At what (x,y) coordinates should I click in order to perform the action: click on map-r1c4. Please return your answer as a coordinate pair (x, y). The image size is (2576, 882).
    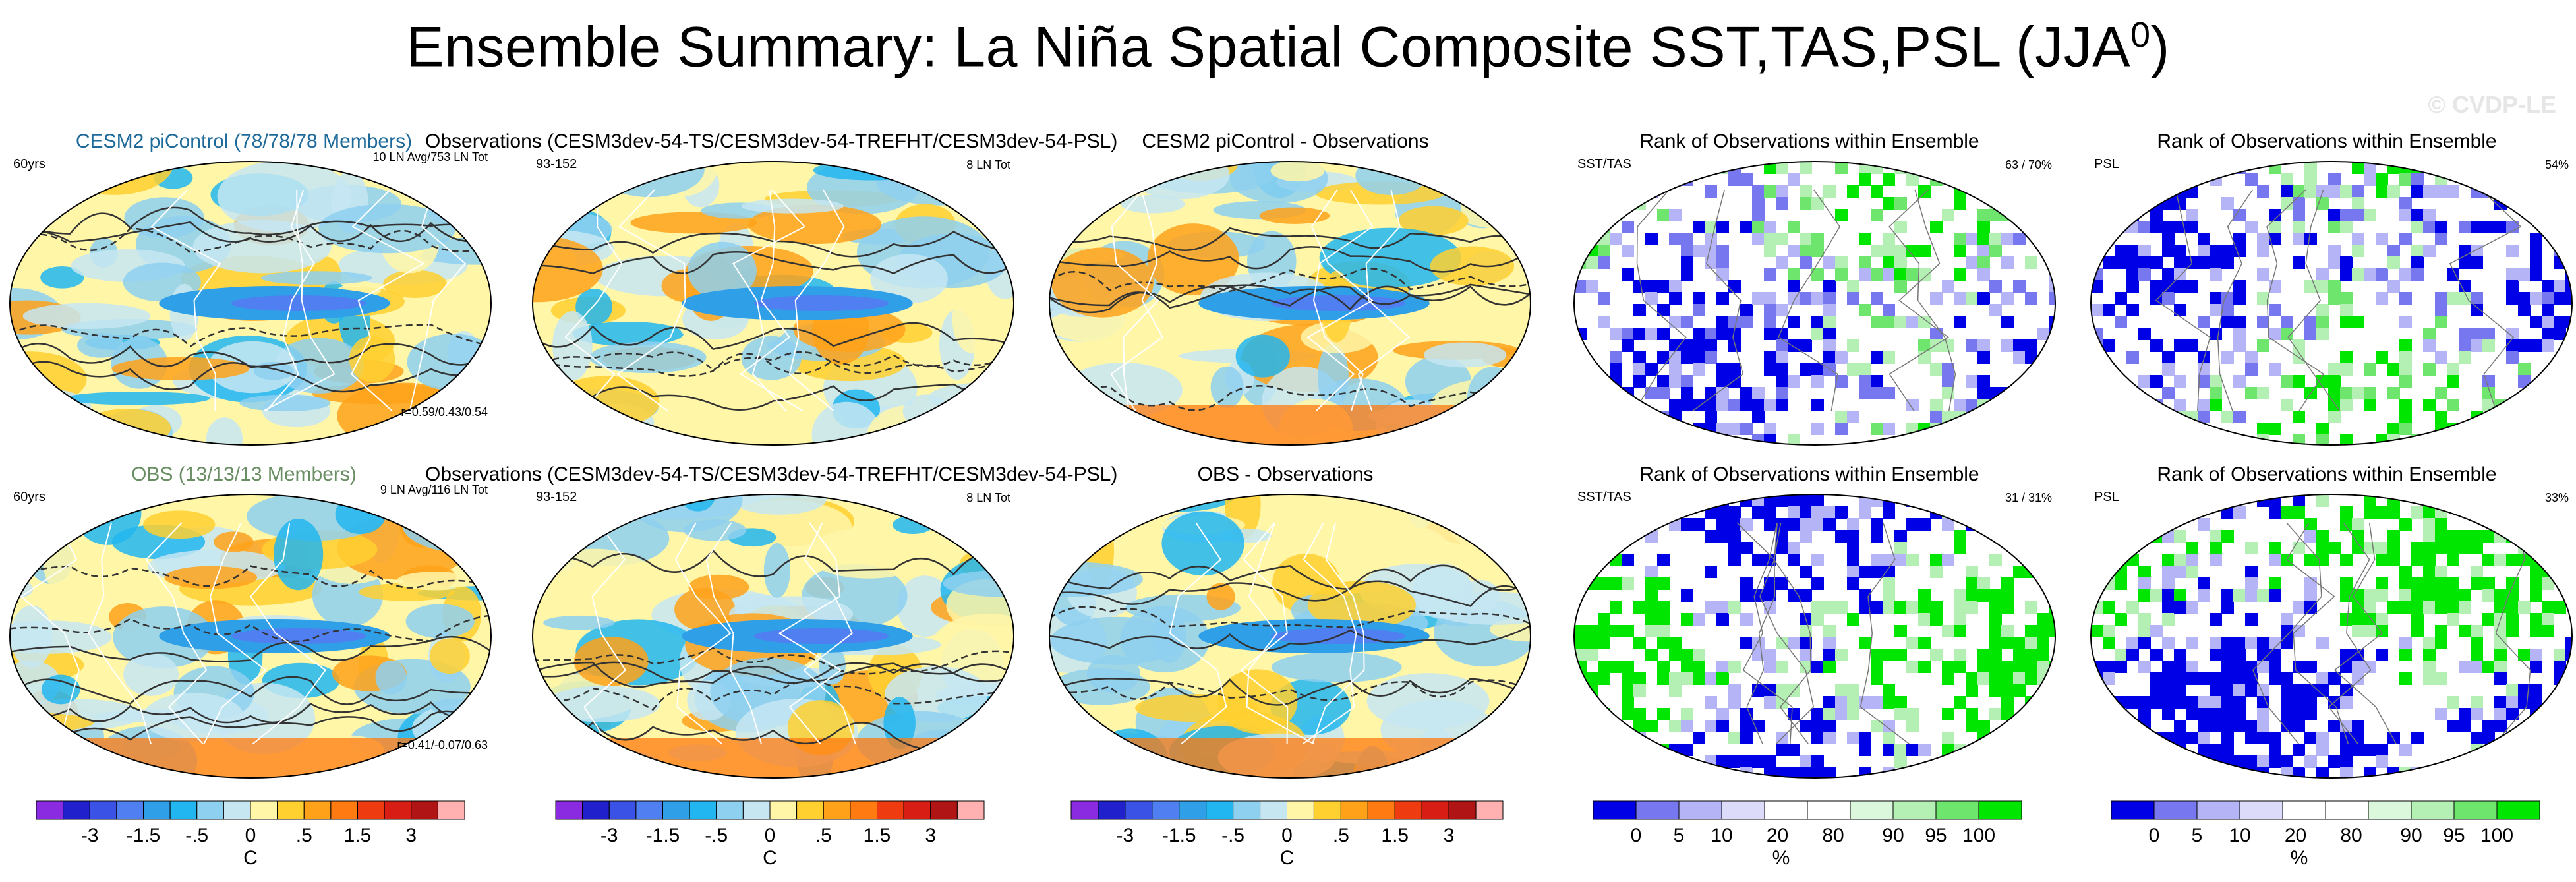
    Looking at the image, I should click on (1814, 303).